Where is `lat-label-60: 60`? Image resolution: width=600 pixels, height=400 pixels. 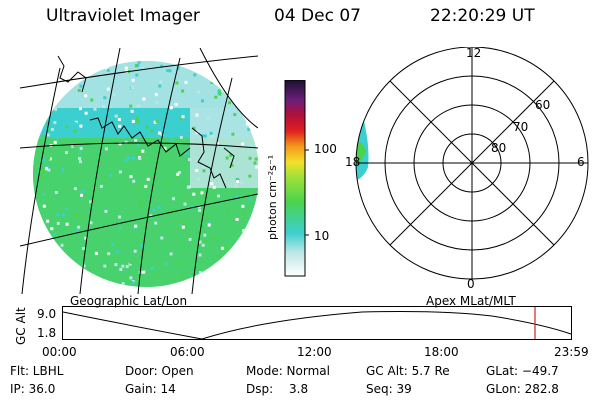 lat-label-60: 60 is located at coordinates (543, 105).